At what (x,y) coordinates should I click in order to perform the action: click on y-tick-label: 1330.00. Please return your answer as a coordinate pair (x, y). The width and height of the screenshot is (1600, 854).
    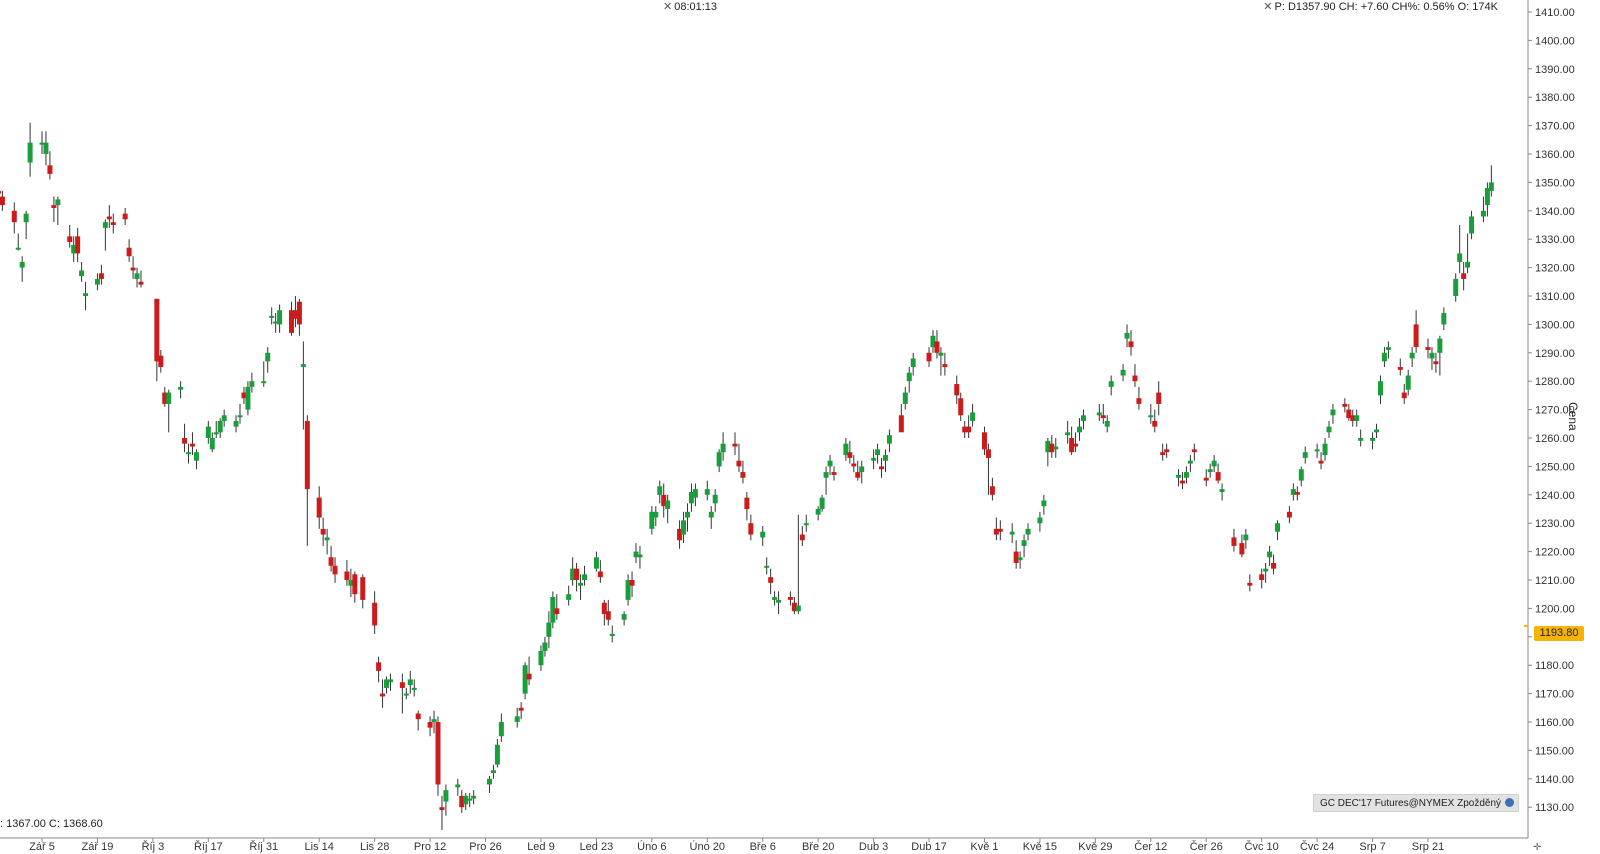
    Looking at the image, I should click on (1555, 240).